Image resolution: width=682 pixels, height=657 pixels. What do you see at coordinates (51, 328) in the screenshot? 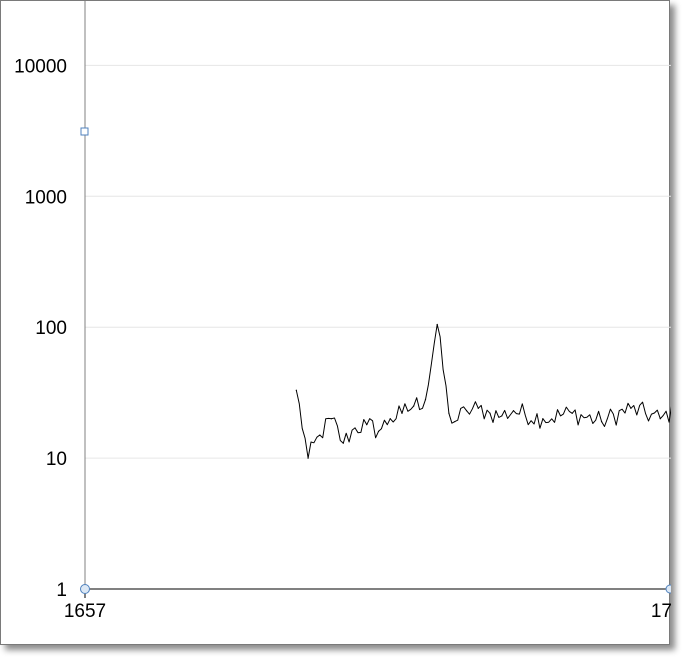
I see `y-tick-label-100: 100` at bounding box center [51, 328].